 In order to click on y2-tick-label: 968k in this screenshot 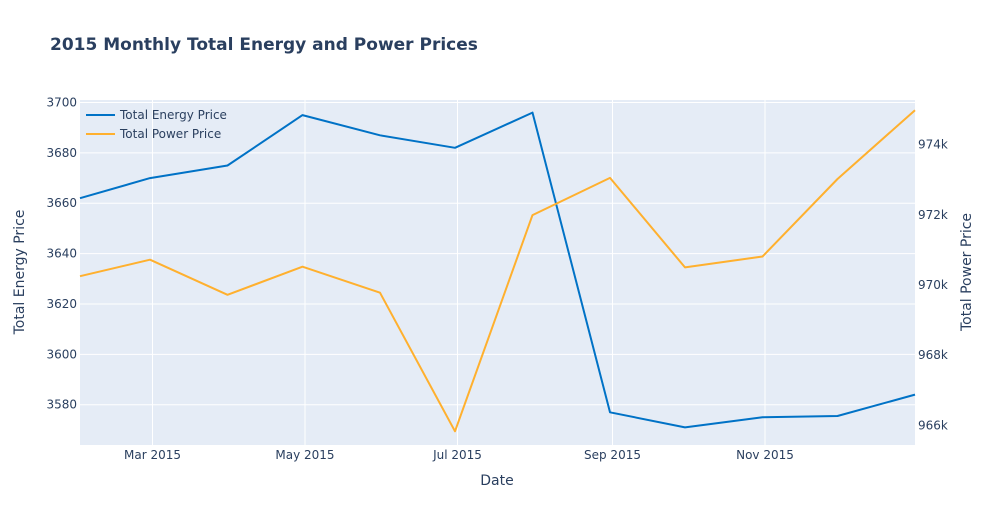, I will do `click(933, 355)`.